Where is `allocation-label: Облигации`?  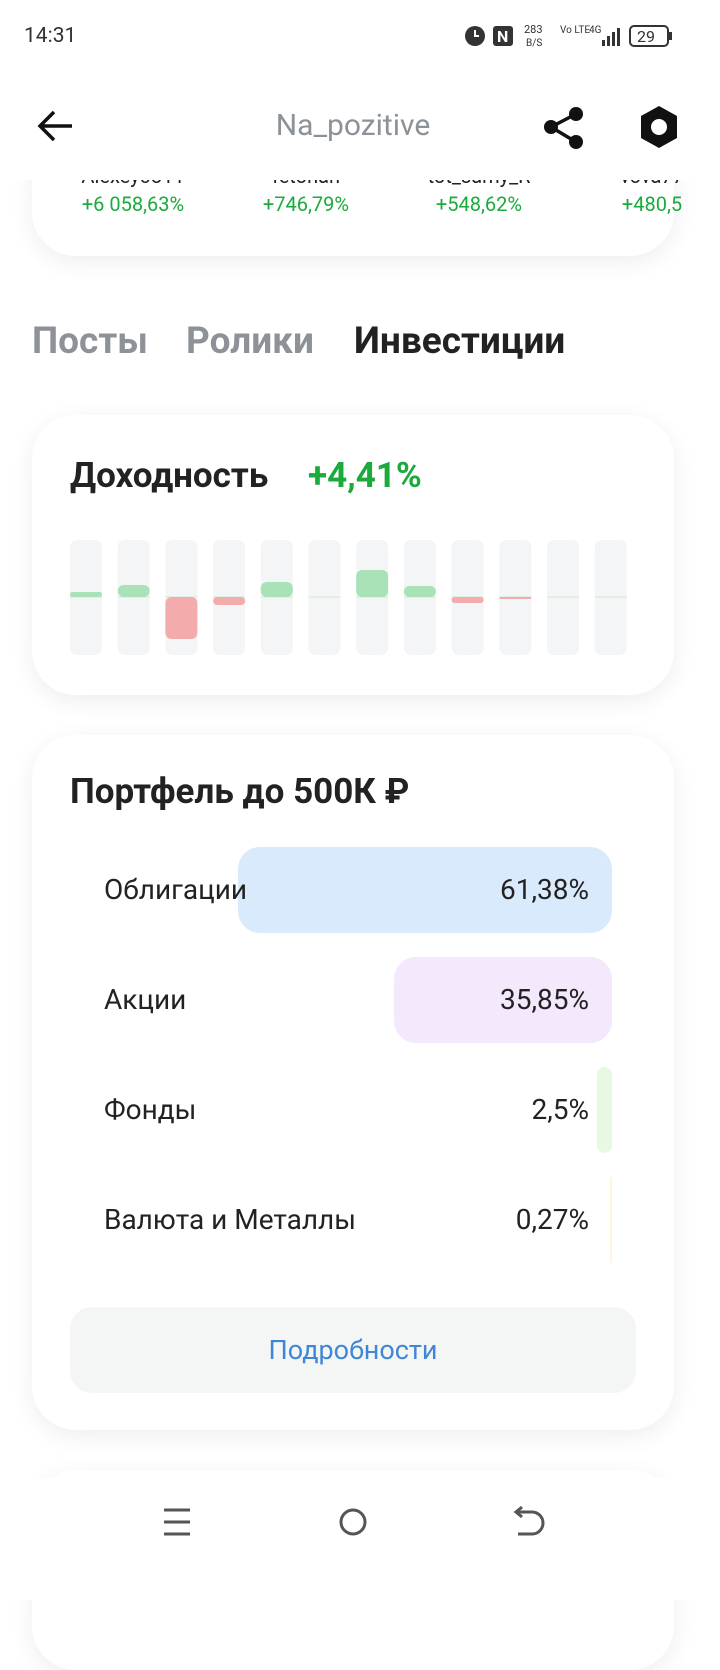 allocation-label: Облигации is located at coordinates (176, 889).